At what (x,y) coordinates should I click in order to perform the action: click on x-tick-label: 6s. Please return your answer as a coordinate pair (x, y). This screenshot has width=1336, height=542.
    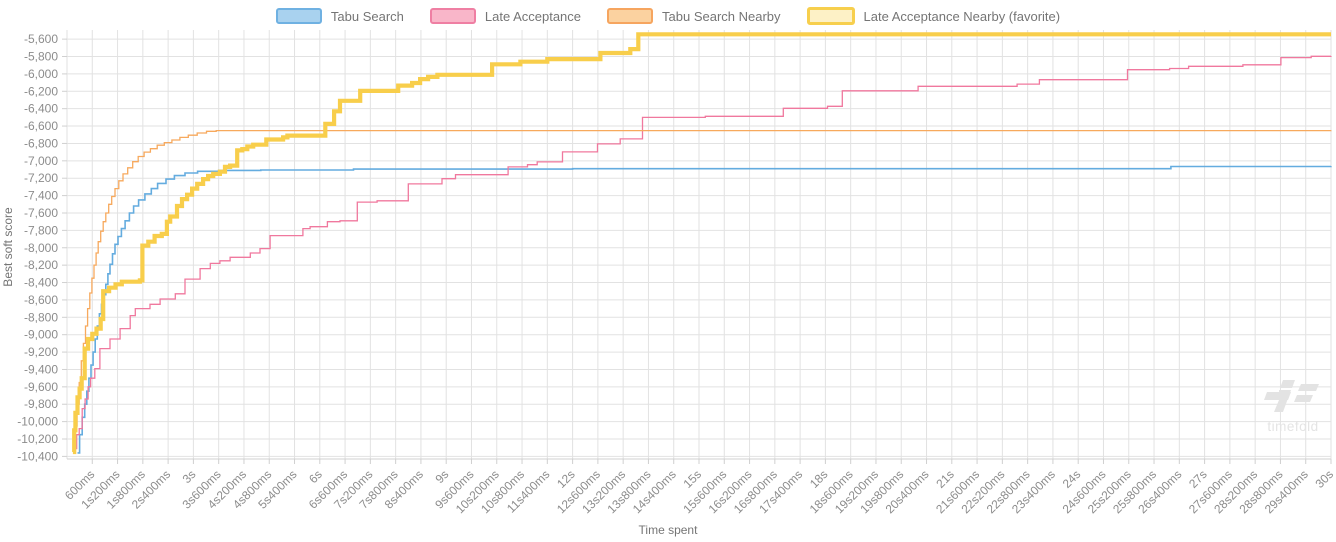
    Looking at the image, I should click on (315, 476).